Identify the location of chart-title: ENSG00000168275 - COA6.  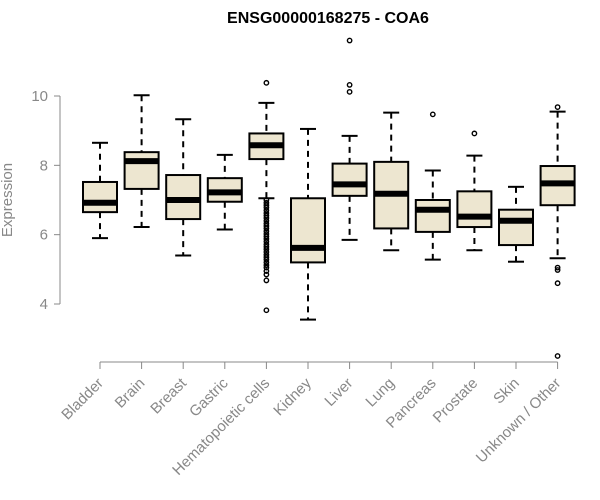
(328, 18).